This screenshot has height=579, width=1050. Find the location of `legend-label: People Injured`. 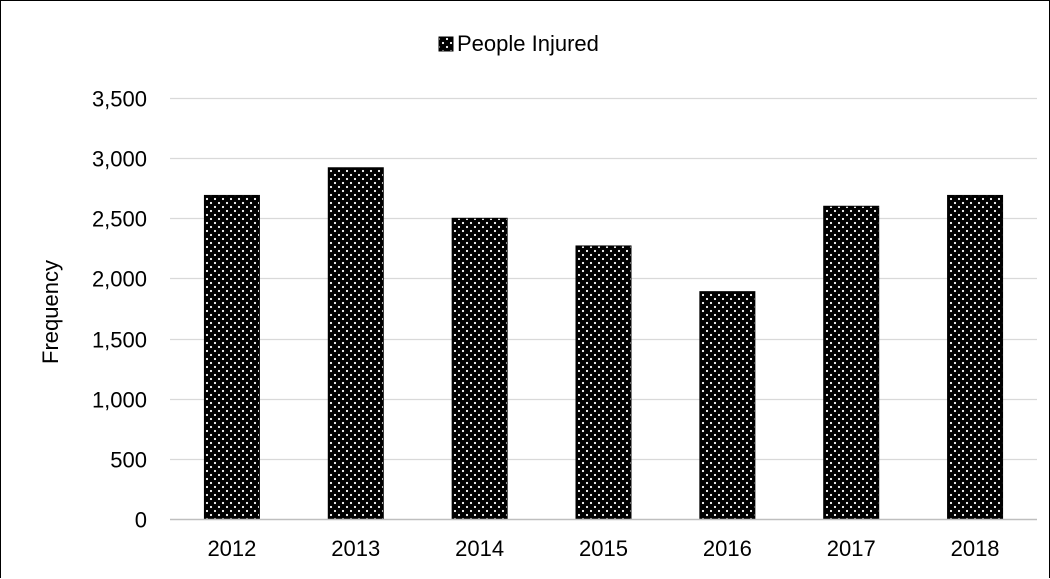

legend-label: People Injured is located at coordinates (528, 43).